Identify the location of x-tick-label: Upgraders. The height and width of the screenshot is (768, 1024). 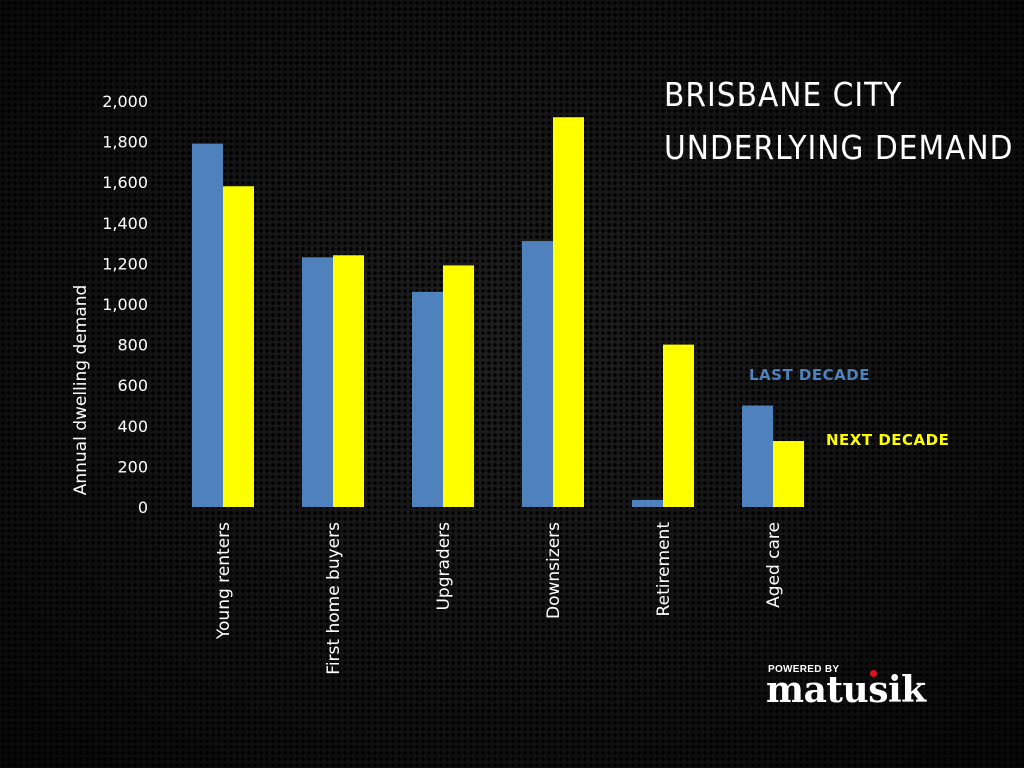
(444, 566).